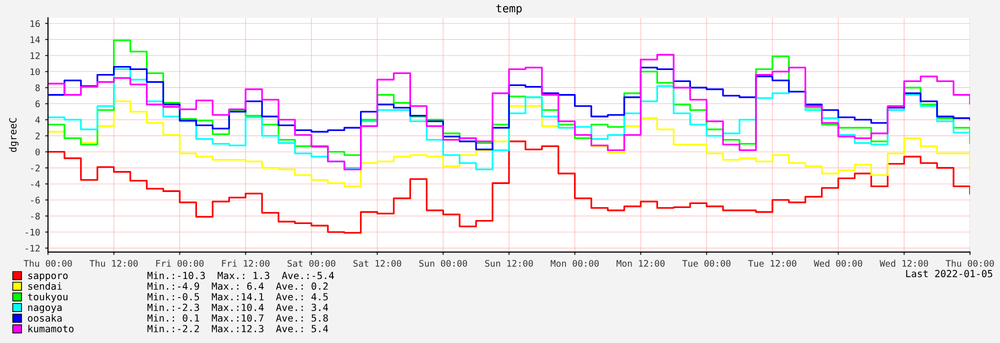 The width and height of the screenshot is (1000, 343). Describe the element at coordinates (35, 200) in the screenshot. I see `y-tick-label: -6` at that location.